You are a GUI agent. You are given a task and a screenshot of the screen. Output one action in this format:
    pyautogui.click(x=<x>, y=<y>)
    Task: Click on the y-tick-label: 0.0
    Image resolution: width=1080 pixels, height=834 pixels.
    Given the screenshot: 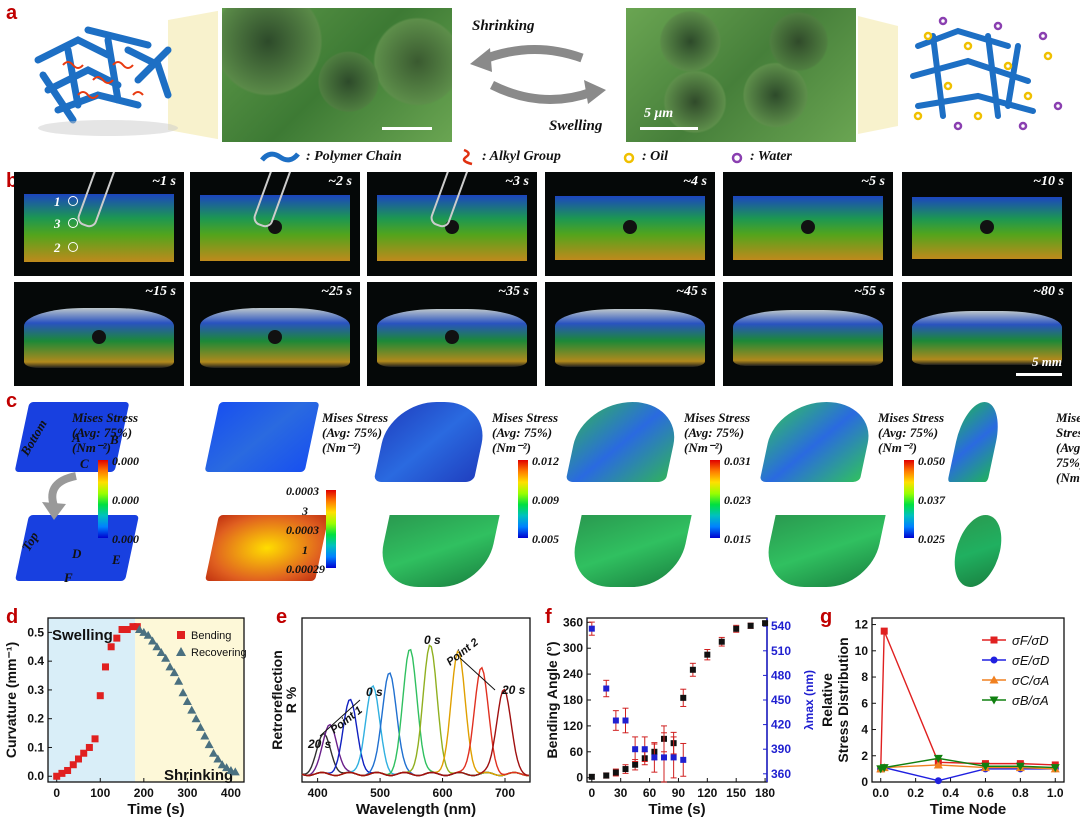 What is the action you would take?
    pyautogui.click(x=35, y=776)
    